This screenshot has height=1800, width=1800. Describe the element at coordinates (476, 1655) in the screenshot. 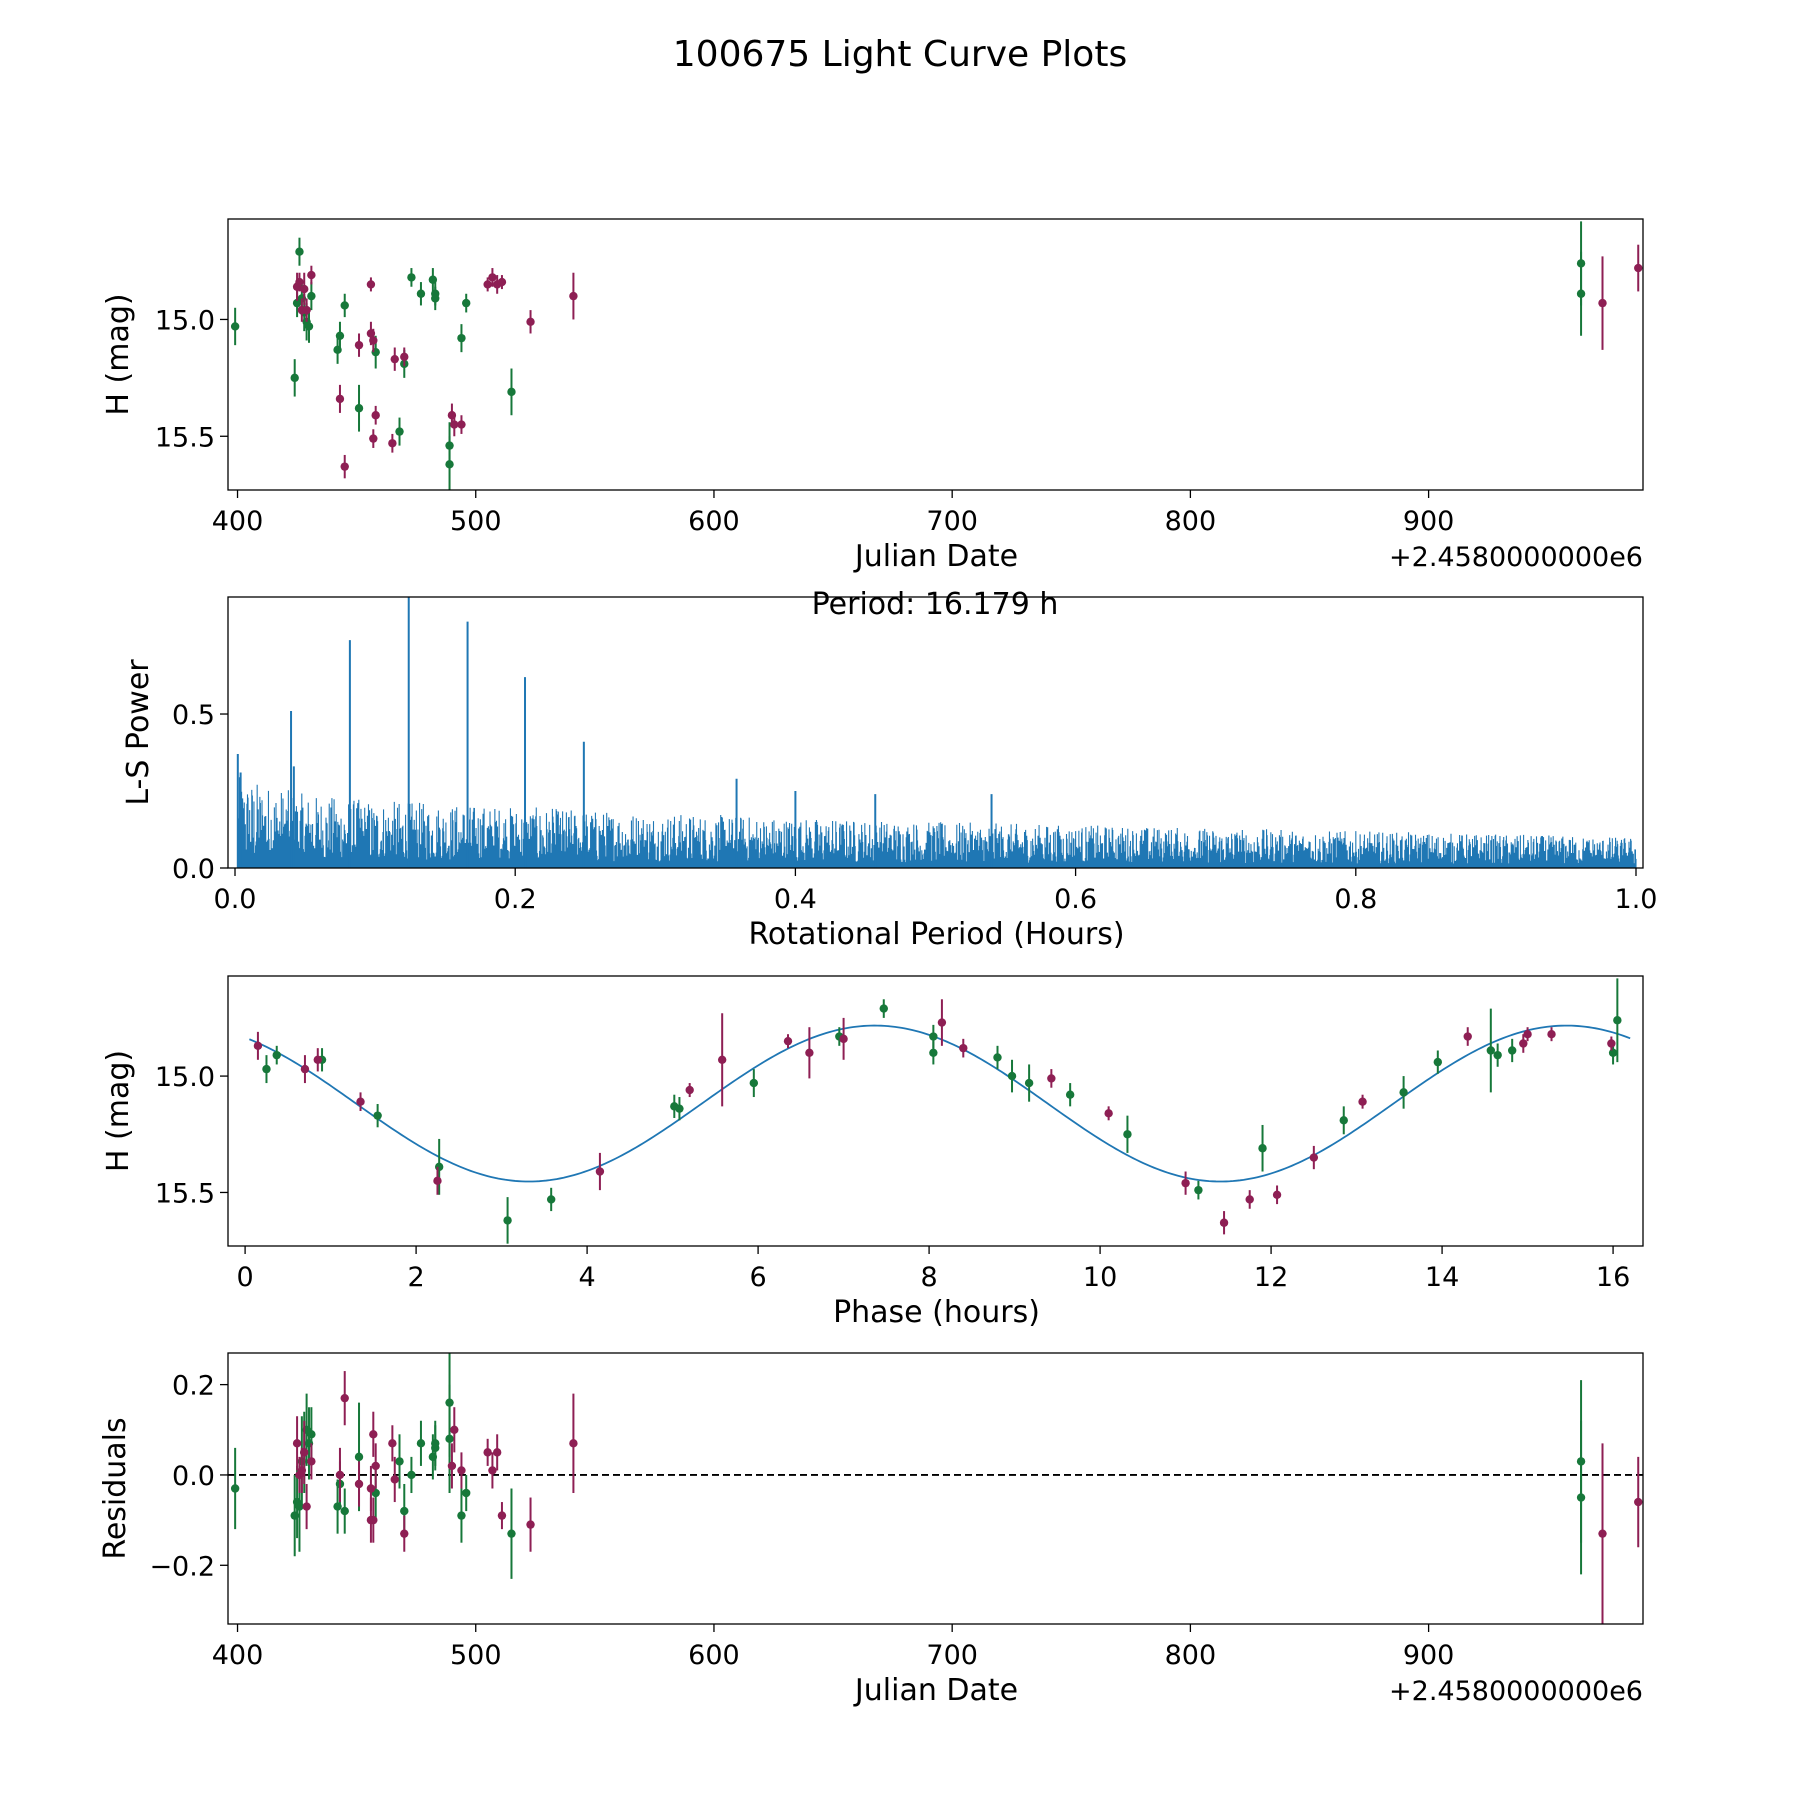

I see `x-tick-label: 500` at that location.